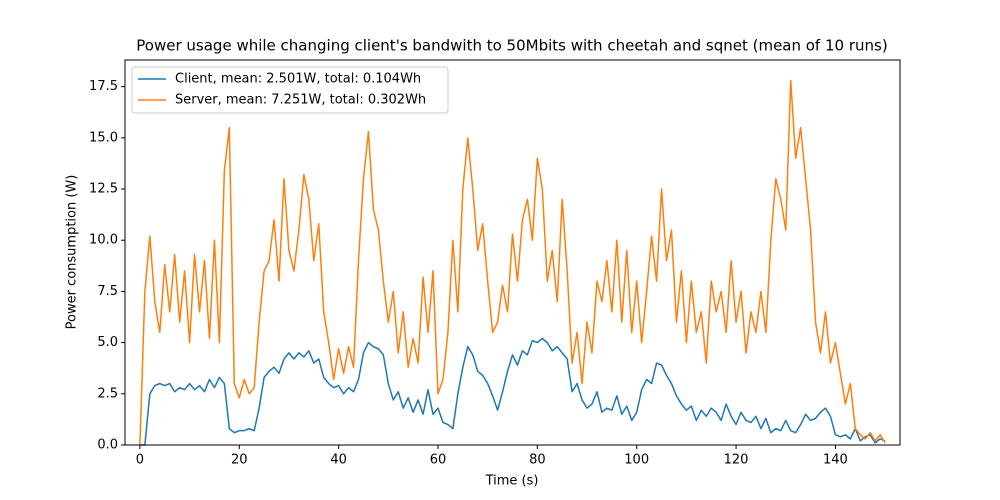 This screenshot has width=1000, height=500. I want to click on y-tick-label: 2.5, so click(107, 393).